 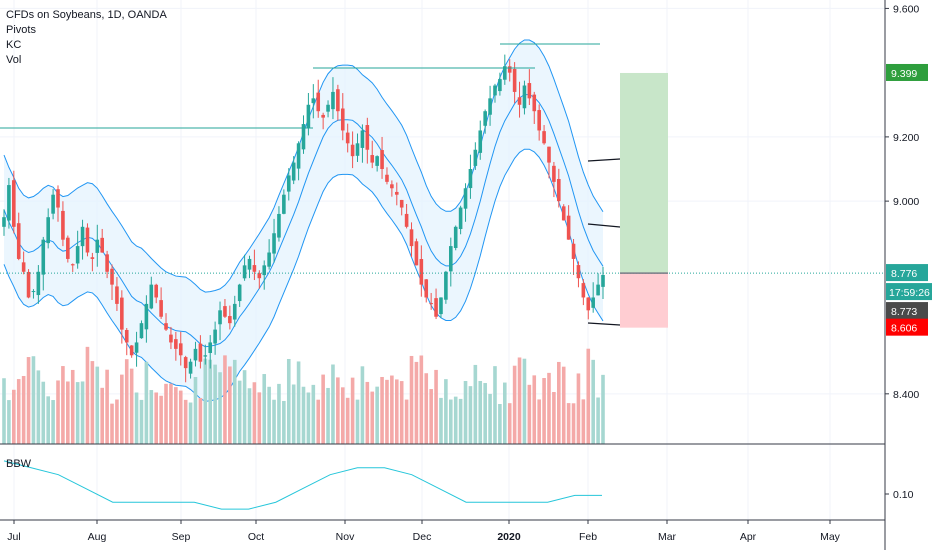 What do you see at coordinates (906, 395) in the screenshot?
I see `y-tick-label: 8.400` at bounding box center [906, 395].